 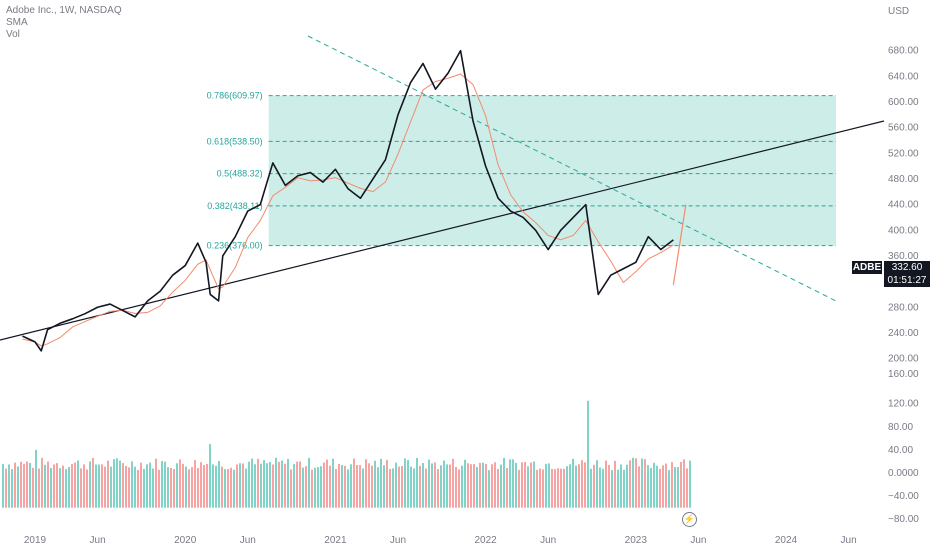 I want to click on time-tick-label: 2022, so click(x=485, y=540).